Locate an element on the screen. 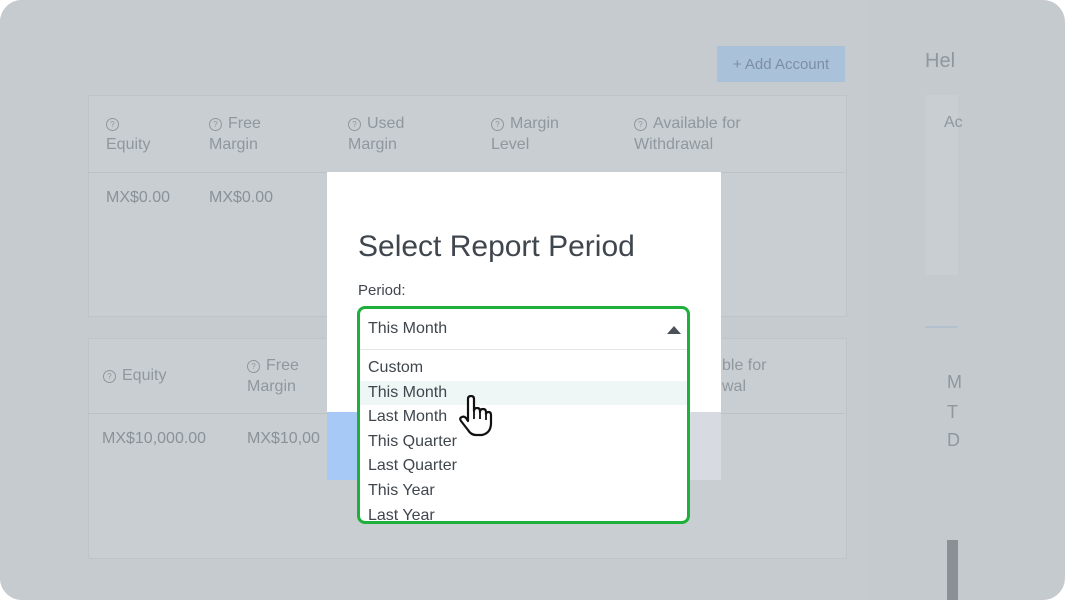  help-title: Hel is located at coordinates (940, 61).